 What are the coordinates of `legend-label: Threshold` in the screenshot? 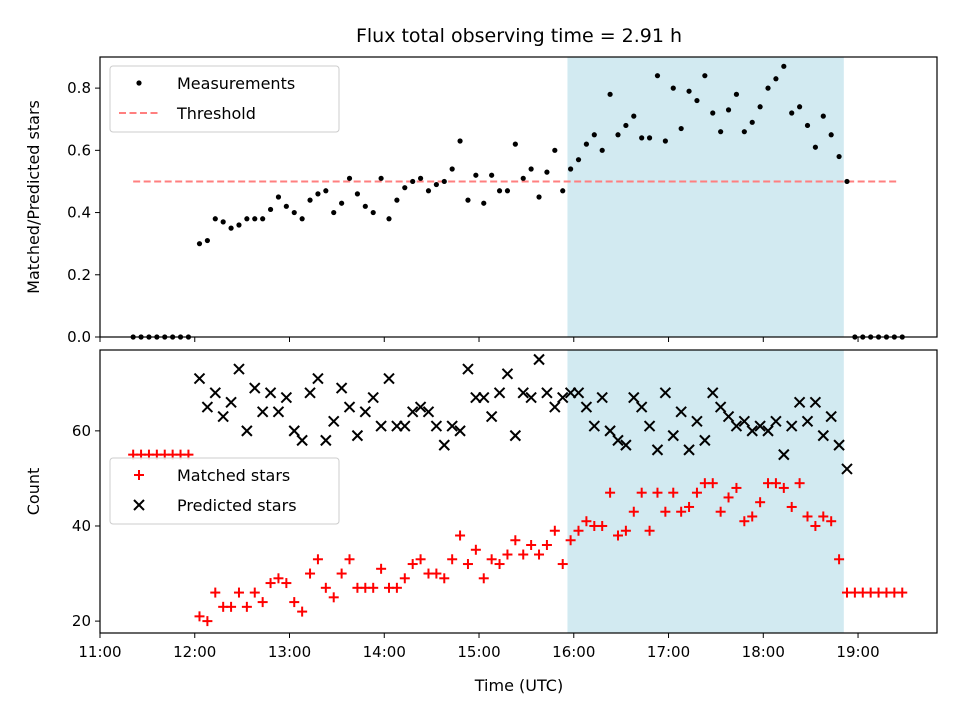 It's located at (216, 113).